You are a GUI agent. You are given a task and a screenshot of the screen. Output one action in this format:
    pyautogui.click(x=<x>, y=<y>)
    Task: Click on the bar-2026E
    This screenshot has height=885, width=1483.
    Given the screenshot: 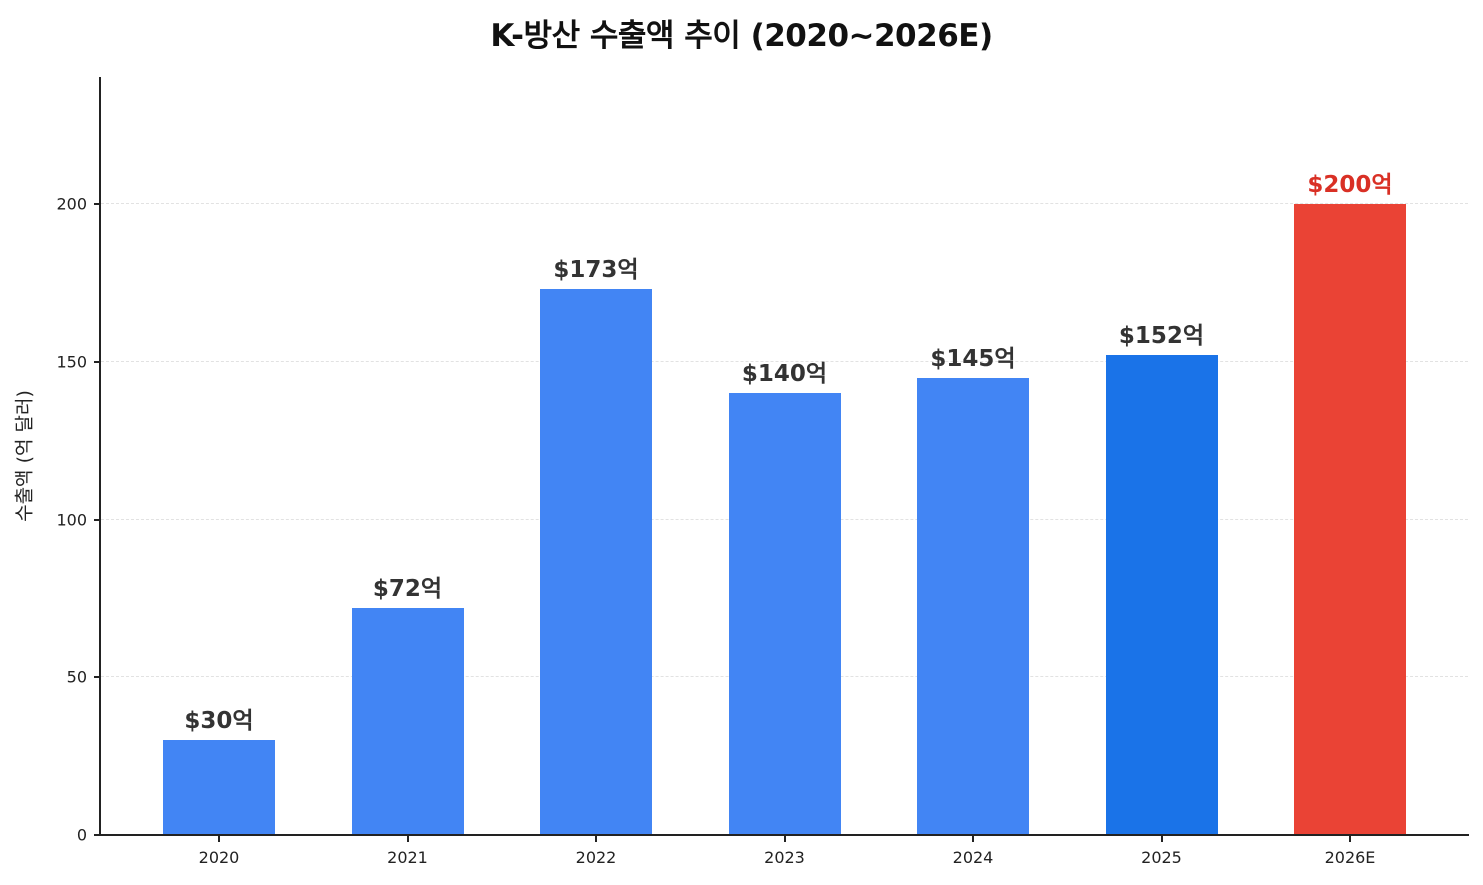 What is the action you would take?
    pyautogui.click(x=1350, y=519)
    